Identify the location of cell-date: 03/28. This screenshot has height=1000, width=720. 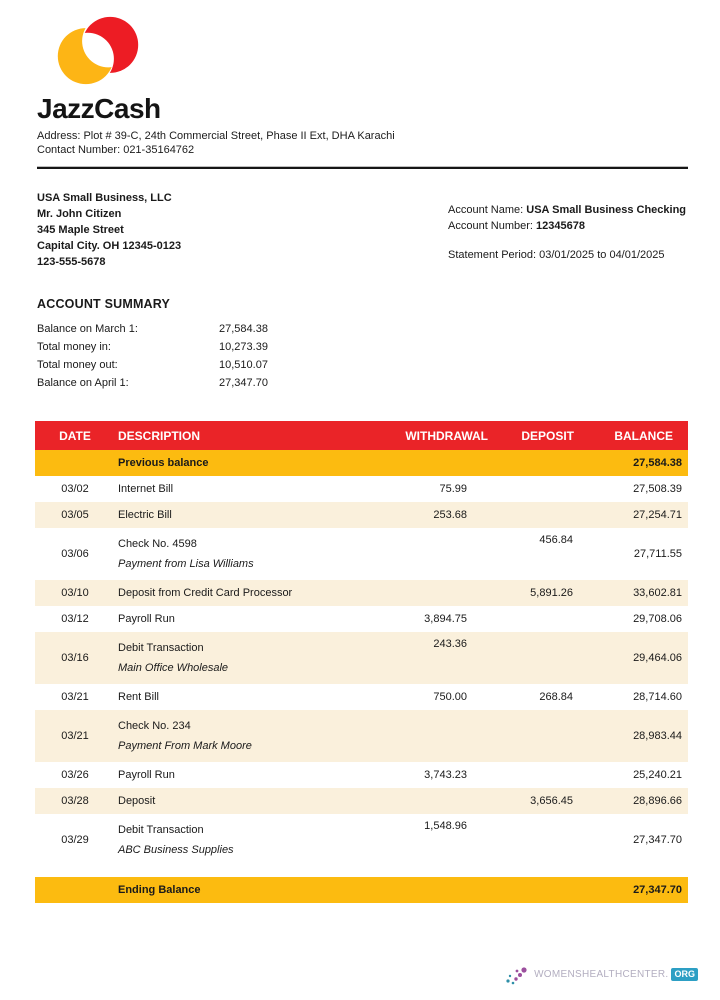
(75, 801).